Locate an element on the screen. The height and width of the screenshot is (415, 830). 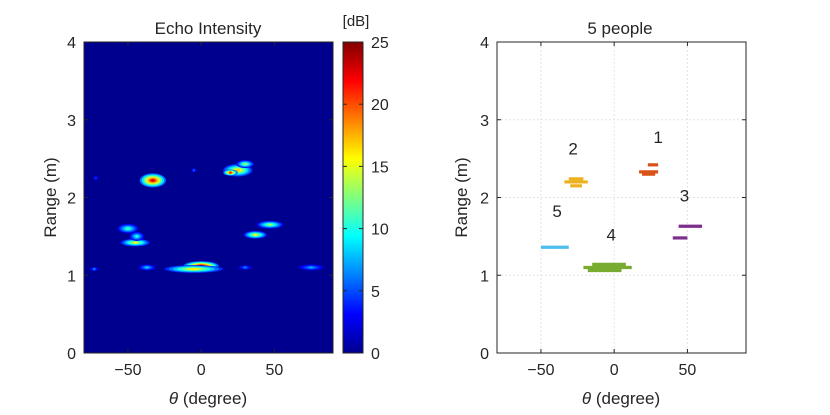
person-markers is located at coordinates (621, 218).